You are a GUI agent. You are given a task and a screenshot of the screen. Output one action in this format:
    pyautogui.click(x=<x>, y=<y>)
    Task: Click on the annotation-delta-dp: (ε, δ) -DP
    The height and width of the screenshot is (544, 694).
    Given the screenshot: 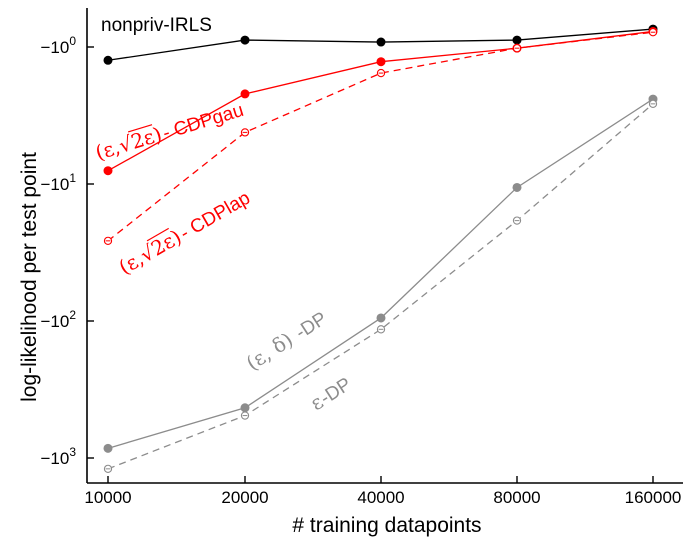 What is the action you would take?
    pyautogui.click(x=286, y=341)
    